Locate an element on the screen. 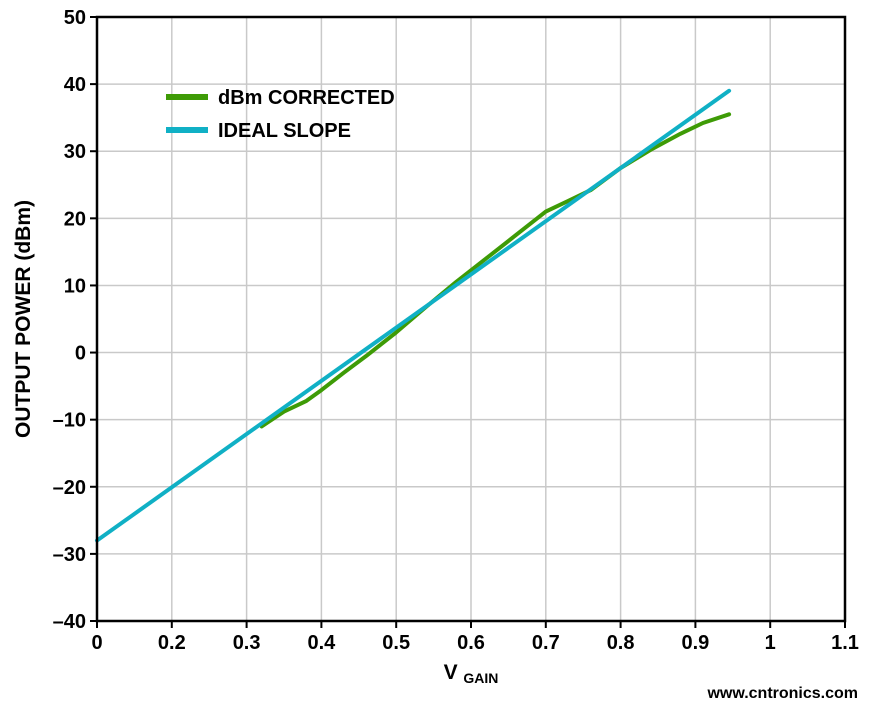 The width and height of the screenshot is (874, 709). y-tick-label: –10 is located at coordinates (69, 421).